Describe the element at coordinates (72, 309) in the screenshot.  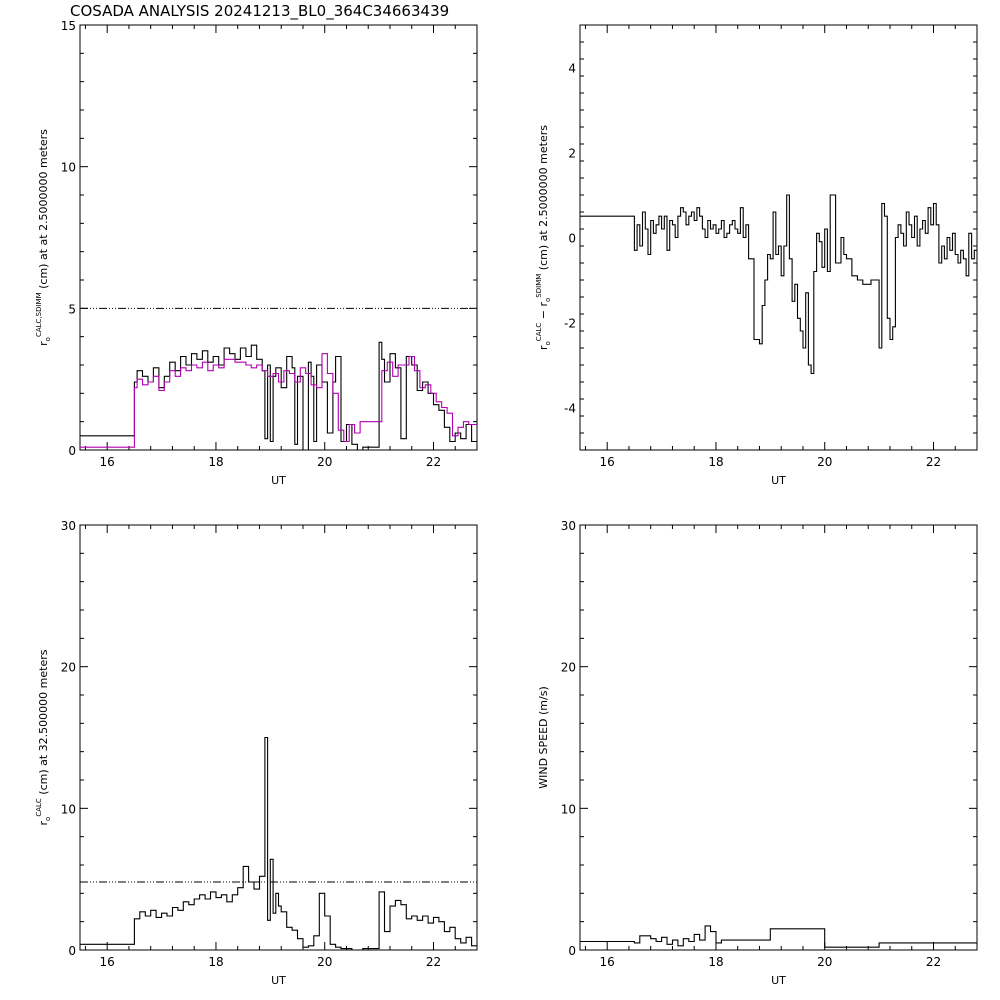
I see `y-tick-label: 5` at that location.